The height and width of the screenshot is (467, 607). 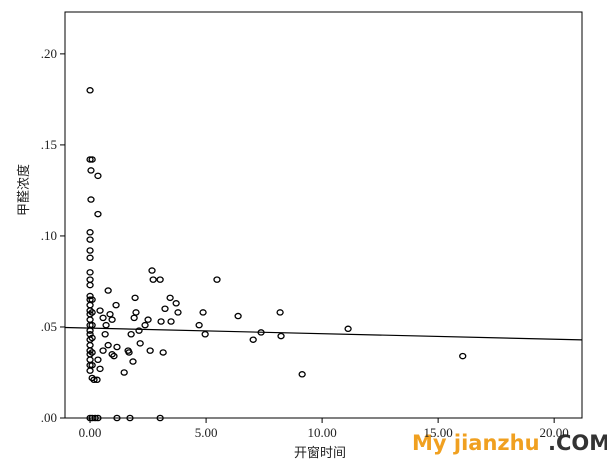 What do you see at coordinates (577, 443) in the screenshot?
I see `watermark-suffix: .COM` at bounding box center [577, 443].